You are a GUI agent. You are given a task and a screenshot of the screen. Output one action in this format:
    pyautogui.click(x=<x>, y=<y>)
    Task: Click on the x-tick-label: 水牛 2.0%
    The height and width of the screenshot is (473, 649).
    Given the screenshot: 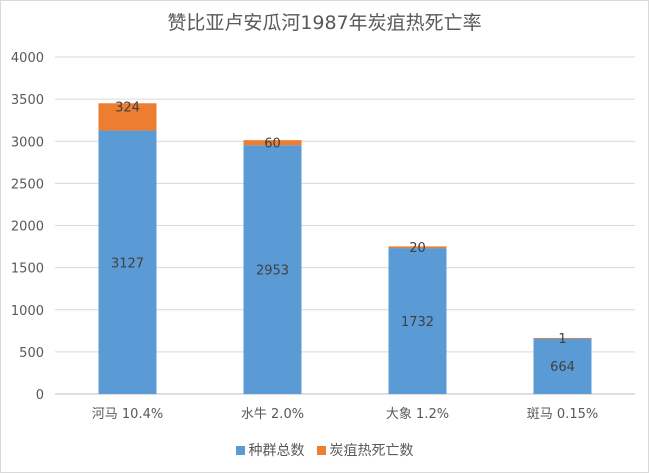 What is the action you would take?
    pyautogui.click(x=272, y=414)
    